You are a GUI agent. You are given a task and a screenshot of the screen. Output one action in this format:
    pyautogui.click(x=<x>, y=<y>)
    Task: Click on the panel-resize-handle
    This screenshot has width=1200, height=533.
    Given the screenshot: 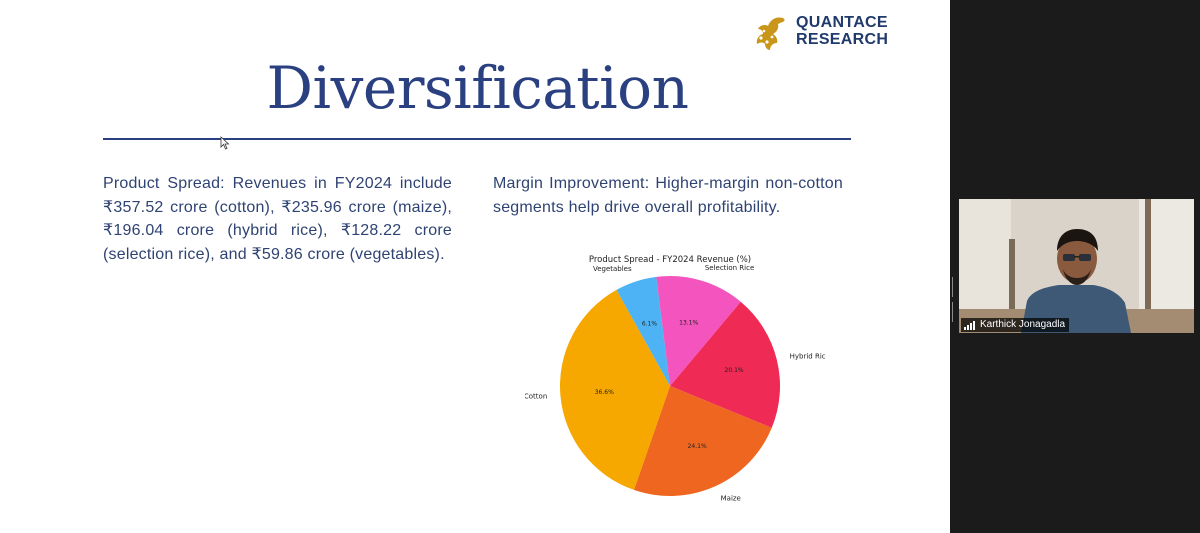 What is the action you would take?
    pyautogui.click(x=954, y=299)
    